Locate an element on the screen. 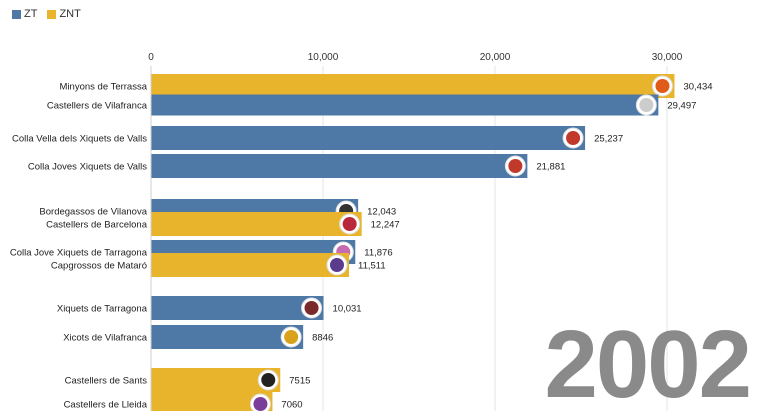 This screenshot has width=768, height=418. legend: ZT ZNT is located at coordinates (46, 14).